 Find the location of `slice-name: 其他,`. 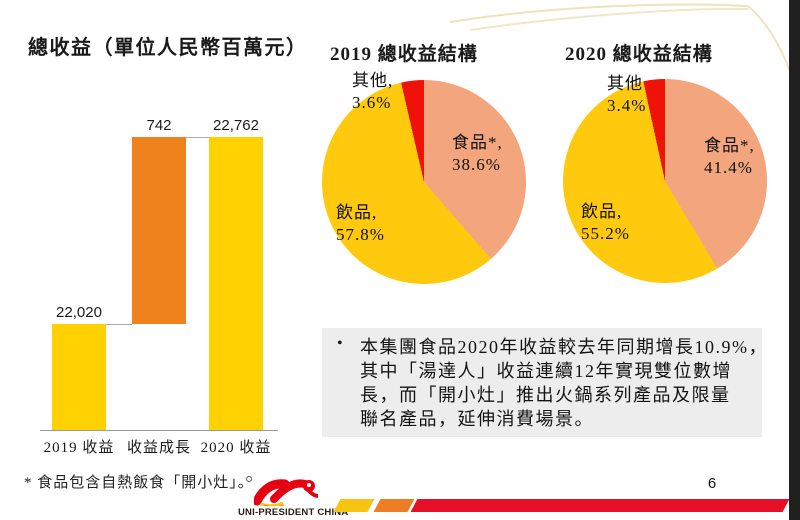

slice-name: 其他, is located at coordinates (373, 80).